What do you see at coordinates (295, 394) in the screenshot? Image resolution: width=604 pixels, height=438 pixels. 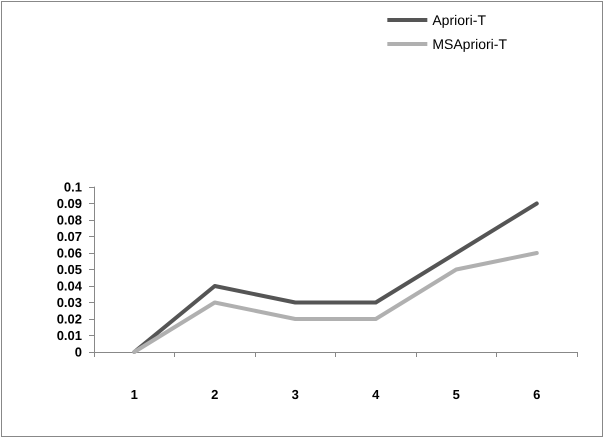 I see `x-tick-label: 3` at bounding box center [295, 394].